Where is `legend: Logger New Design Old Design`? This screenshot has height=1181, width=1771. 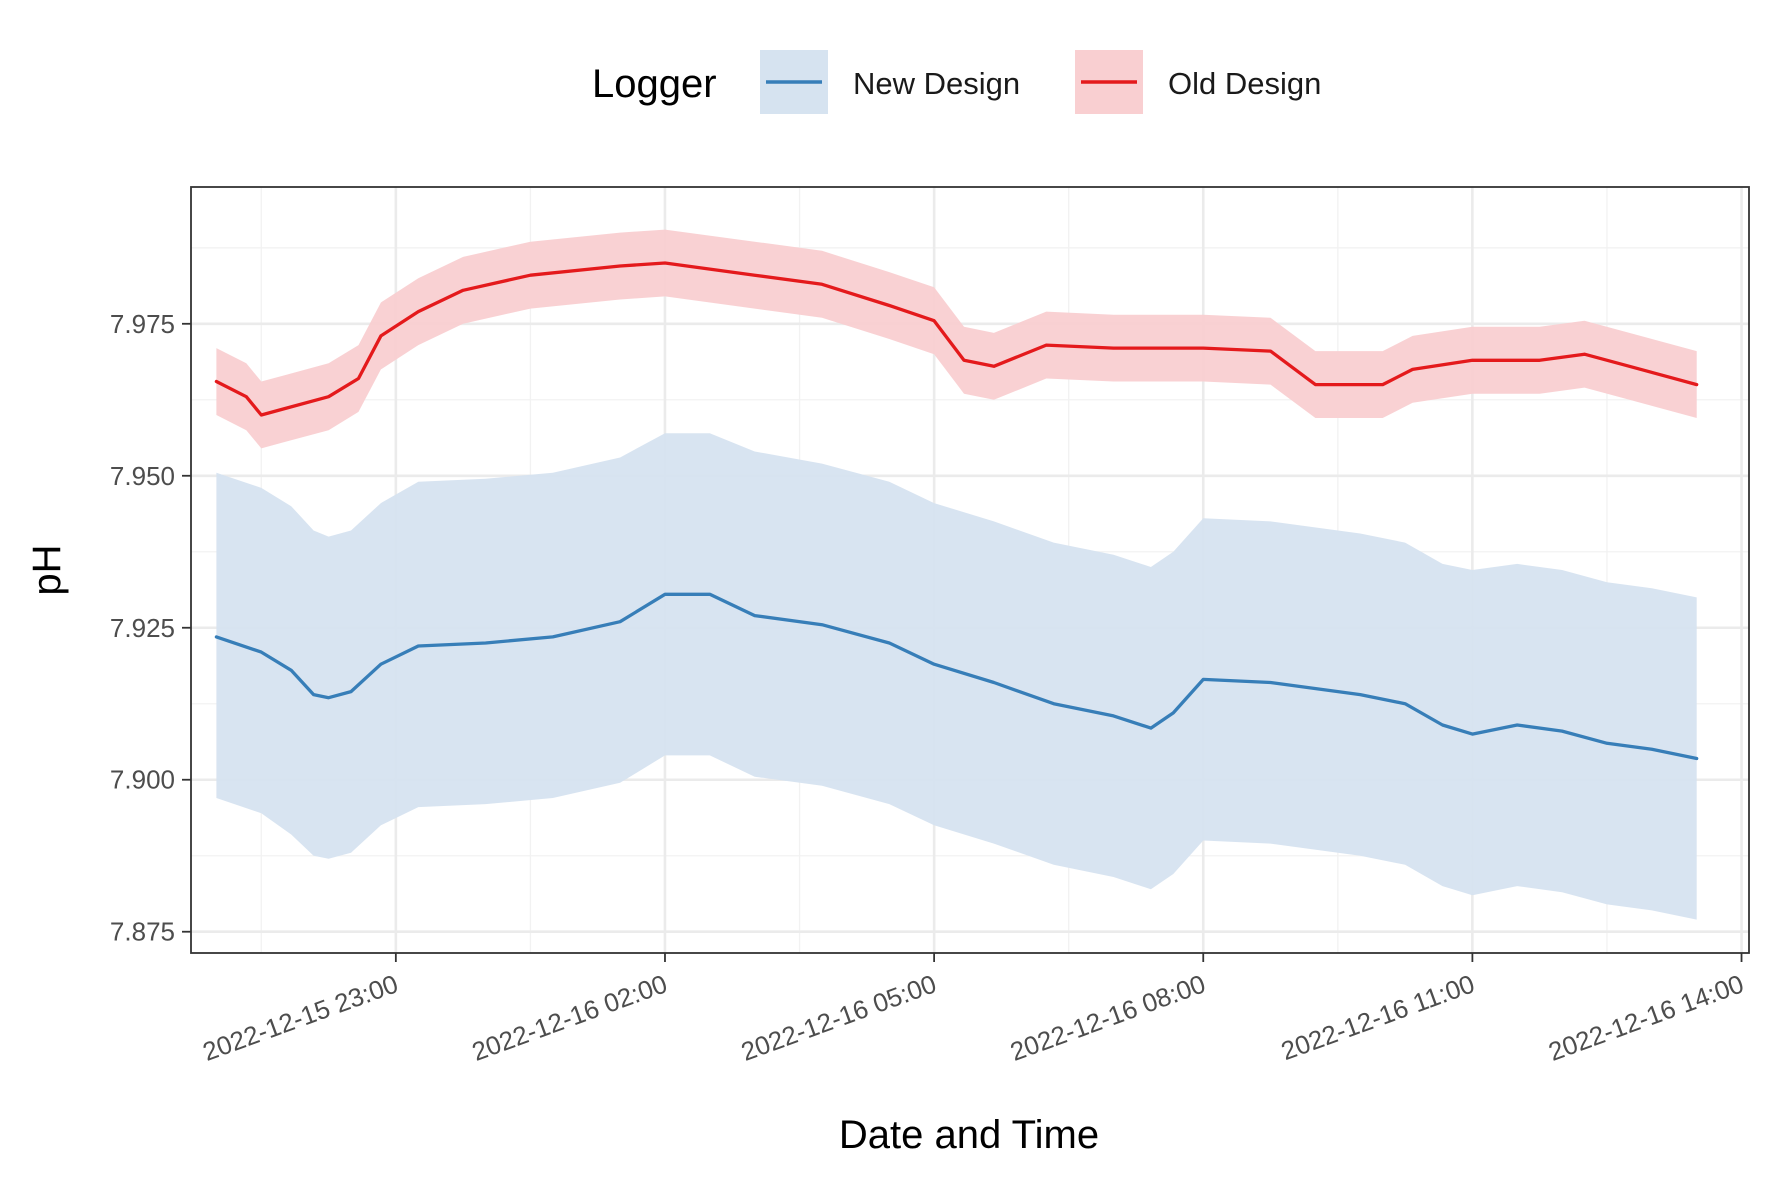
legend: Logger New Design Old Design is located at coordinates (956, 82).